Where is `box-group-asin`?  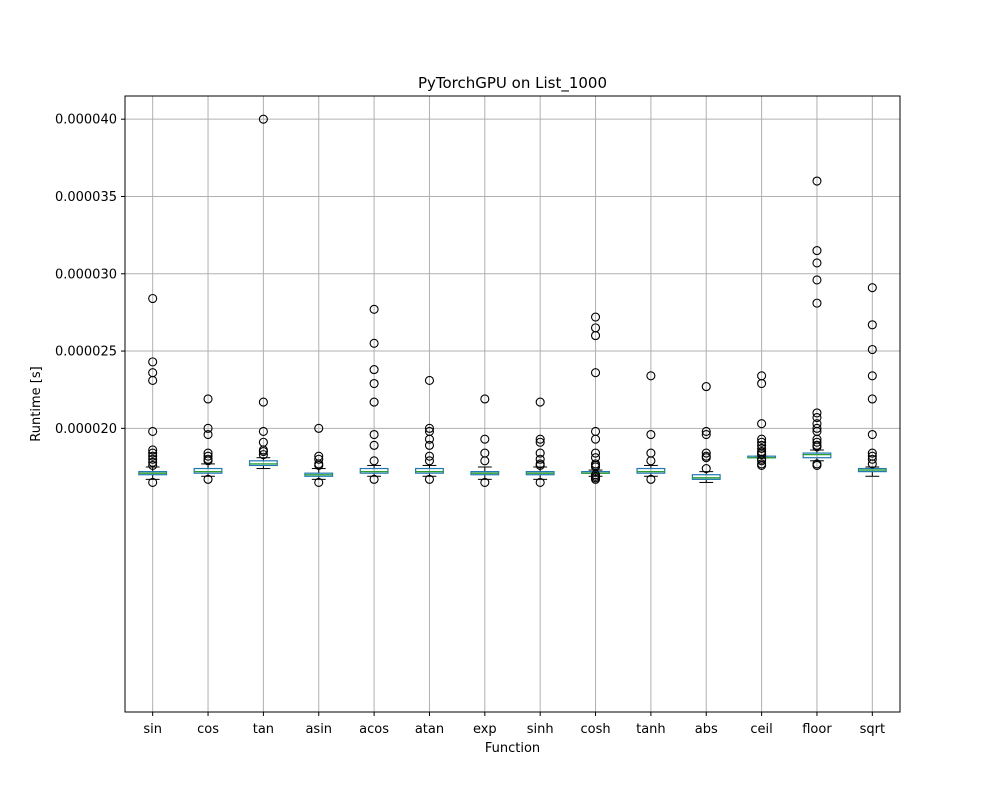 box-group-asin is located at coordinates (319, 455).